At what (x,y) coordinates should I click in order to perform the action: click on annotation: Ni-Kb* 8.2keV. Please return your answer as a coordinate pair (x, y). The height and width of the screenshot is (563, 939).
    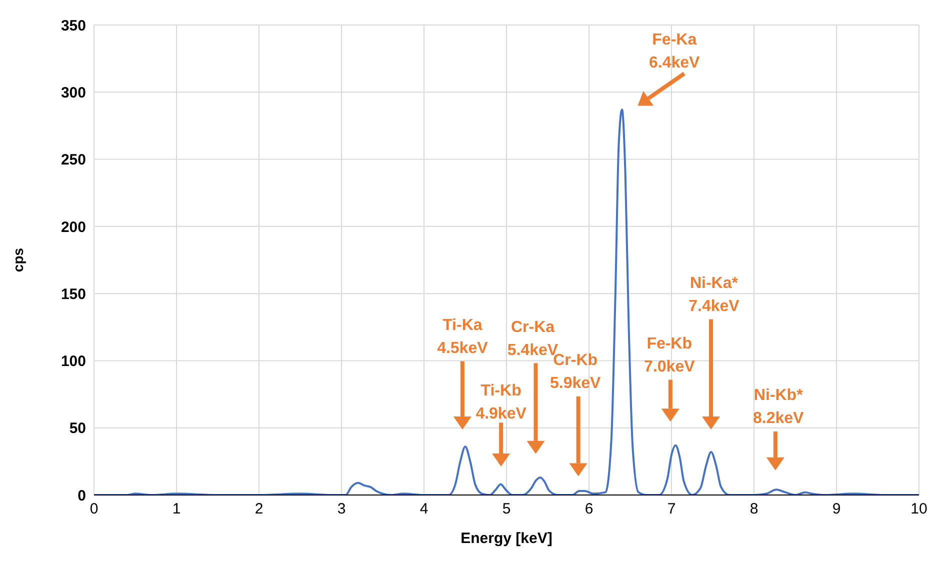
    Looking at the image, I should click on (778, 407).